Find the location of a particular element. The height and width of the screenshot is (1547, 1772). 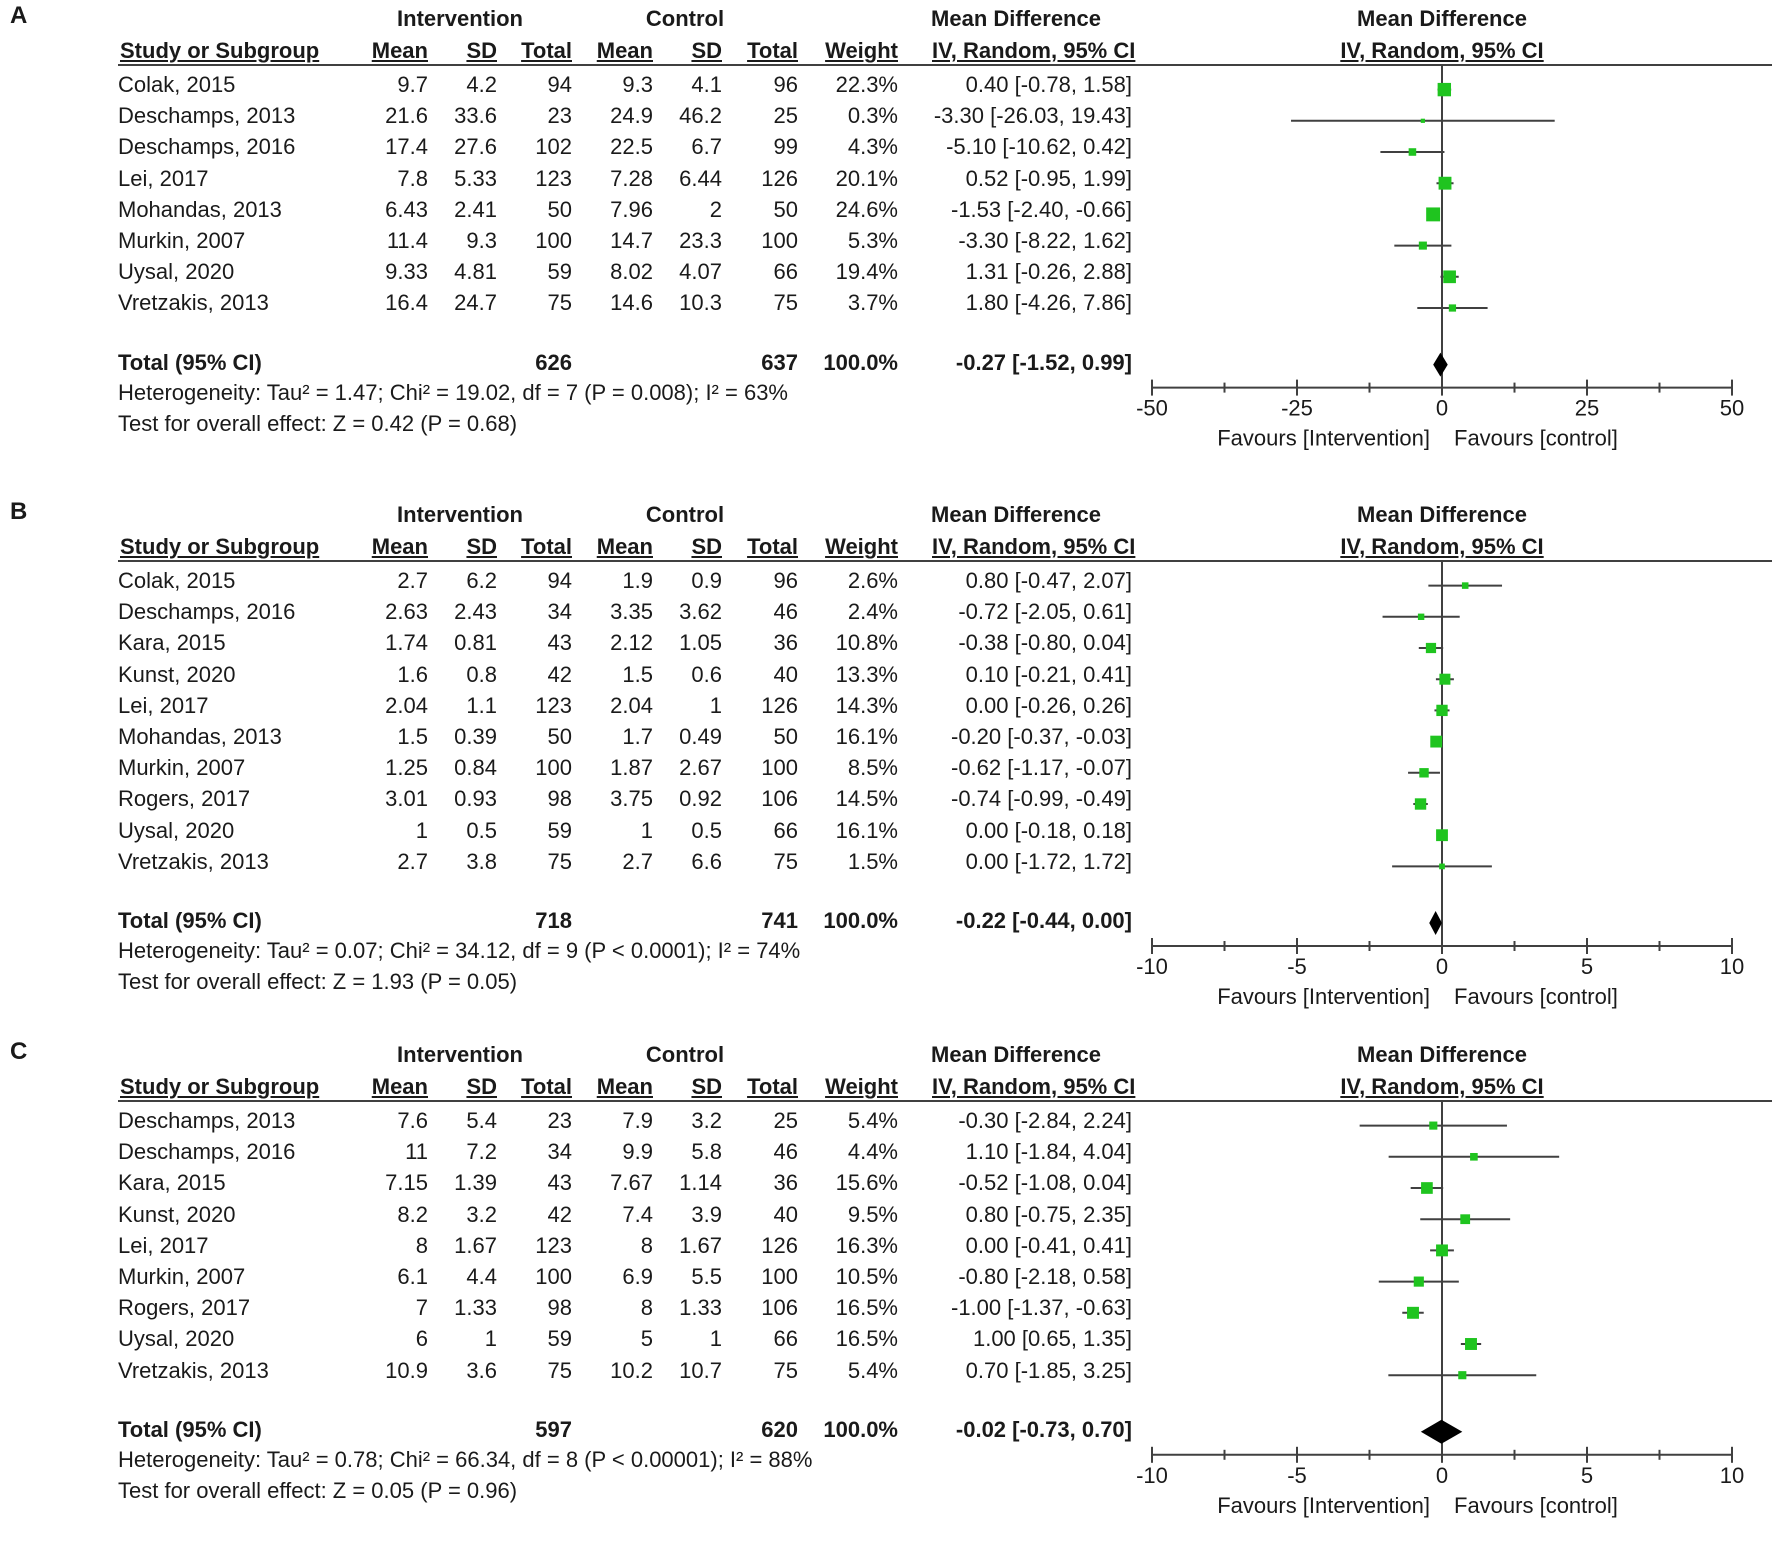

cell-c-sd: 4.07 is located at coordinates (700, 272).